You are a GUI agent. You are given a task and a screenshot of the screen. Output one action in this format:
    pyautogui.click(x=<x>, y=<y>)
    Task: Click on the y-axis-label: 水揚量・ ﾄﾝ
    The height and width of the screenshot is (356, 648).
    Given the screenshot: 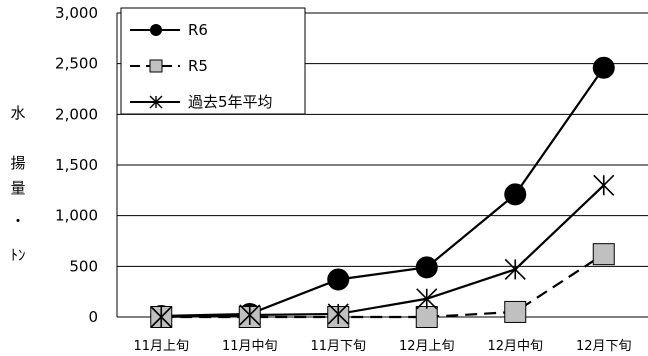 What is the action you would take?
    pyautogui.click(x=17, y=184)
    